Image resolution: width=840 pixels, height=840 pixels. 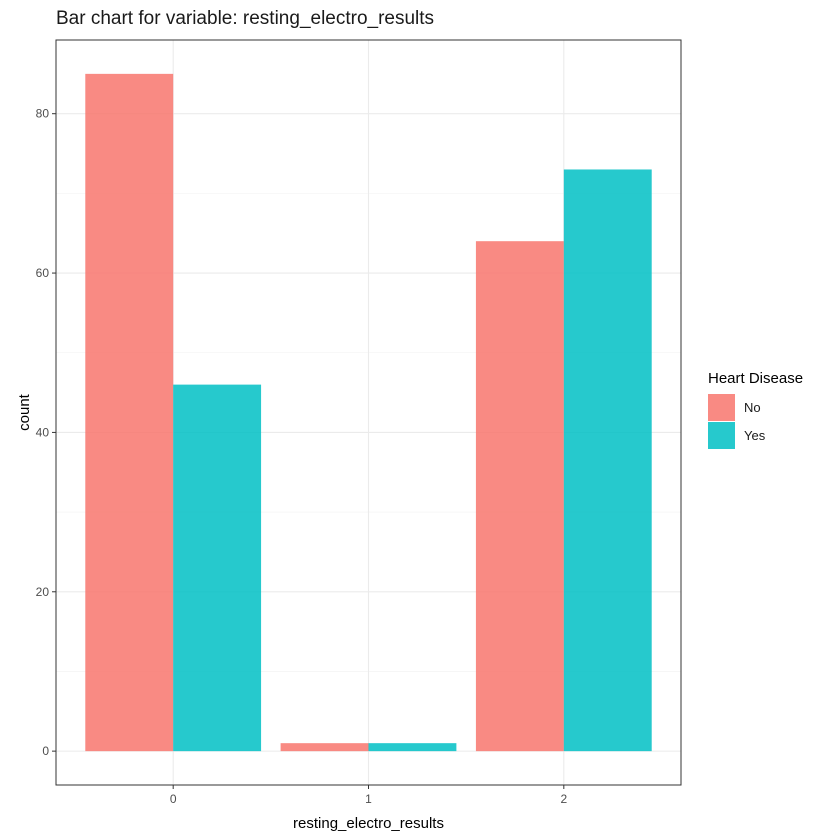 I want to click on y-tick-label: 0, so click(x=45, y=751).